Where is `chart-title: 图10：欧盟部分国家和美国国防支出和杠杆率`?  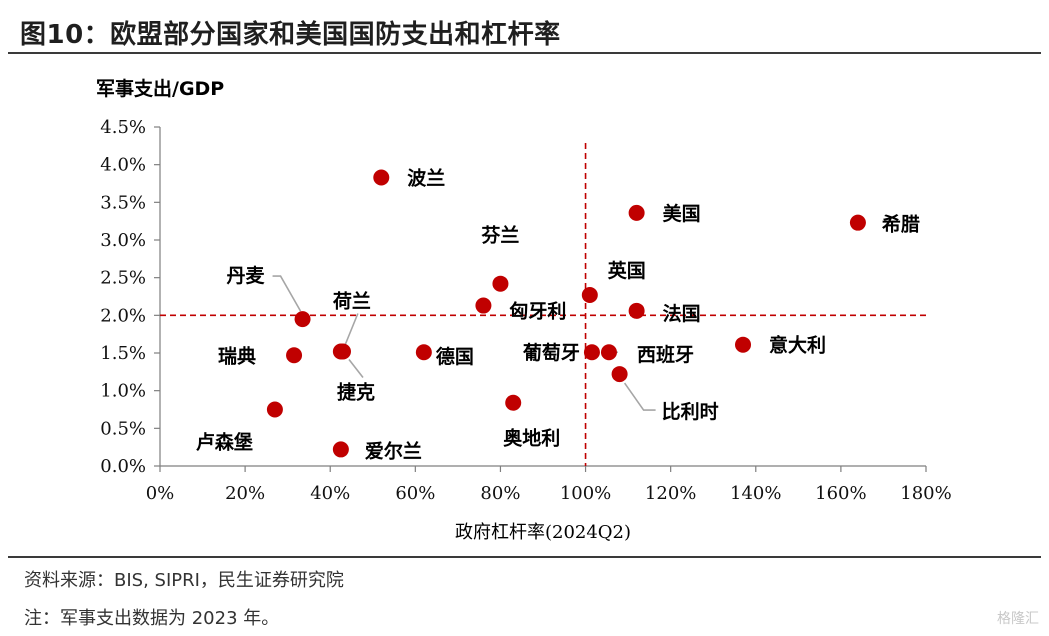 chart-title: 图10：欧盟部分国家和美国国防支出和杠杆率 is located at coordinates (290, 35).